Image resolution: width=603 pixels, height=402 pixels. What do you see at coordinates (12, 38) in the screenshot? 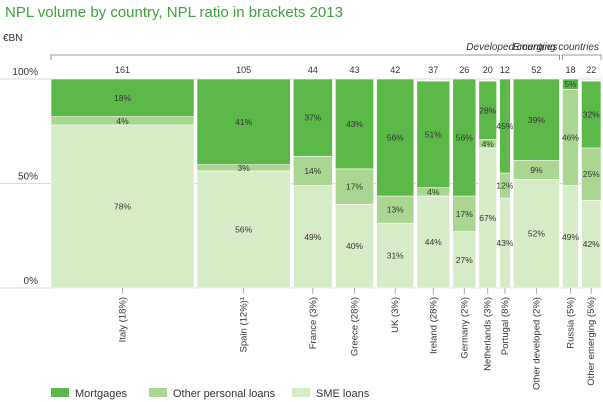
I see `unit-label: €BN` at bounding box center [12, 38].